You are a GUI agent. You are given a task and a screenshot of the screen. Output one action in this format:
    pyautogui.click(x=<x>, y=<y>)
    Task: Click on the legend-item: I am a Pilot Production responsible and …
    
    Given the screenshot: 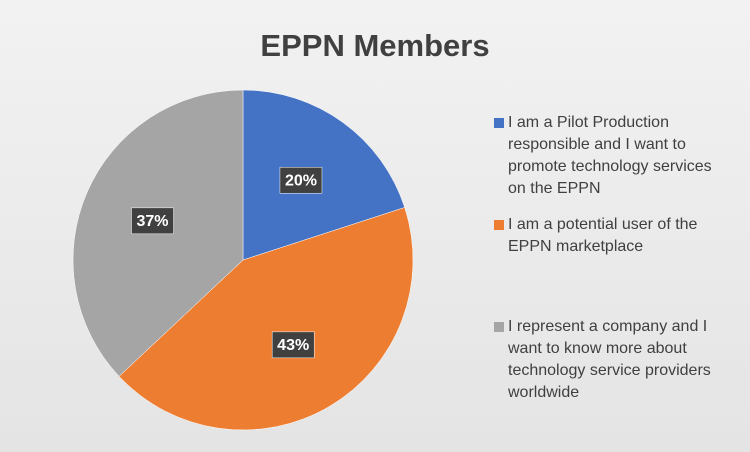 What is the action you would take?
    pyautogui.click(x=612, y=163)
    